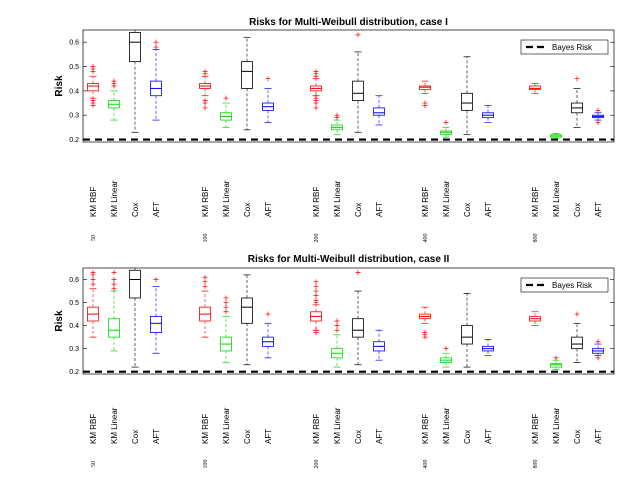  Describe the element at coordinates (94, 238) in the screenshot. I see `sample-size-label: 50` at that location.